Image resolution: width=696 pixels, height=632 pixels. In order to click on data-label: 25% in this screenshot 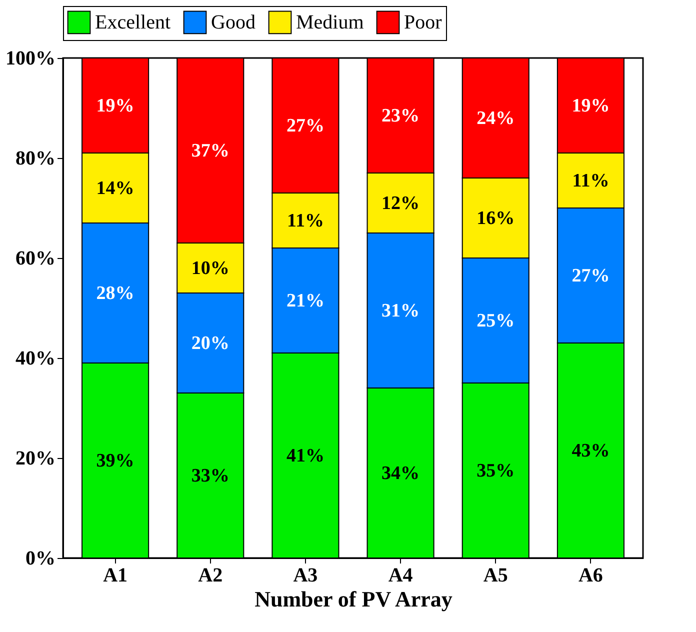, I will do `click(495, 321)`.